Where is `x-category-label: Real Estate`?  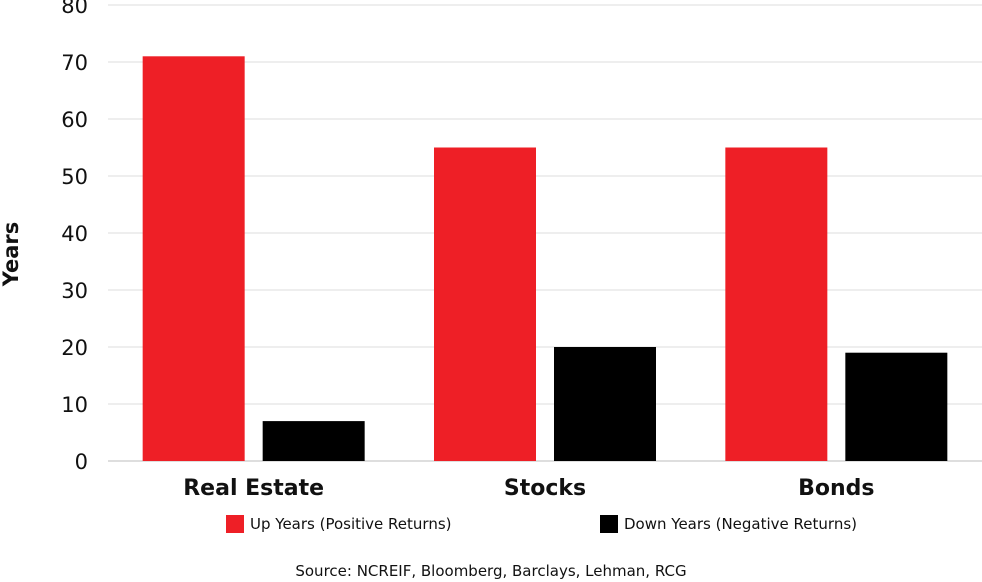 x-category-label: Real Estate is located at coordinates (253, 488).